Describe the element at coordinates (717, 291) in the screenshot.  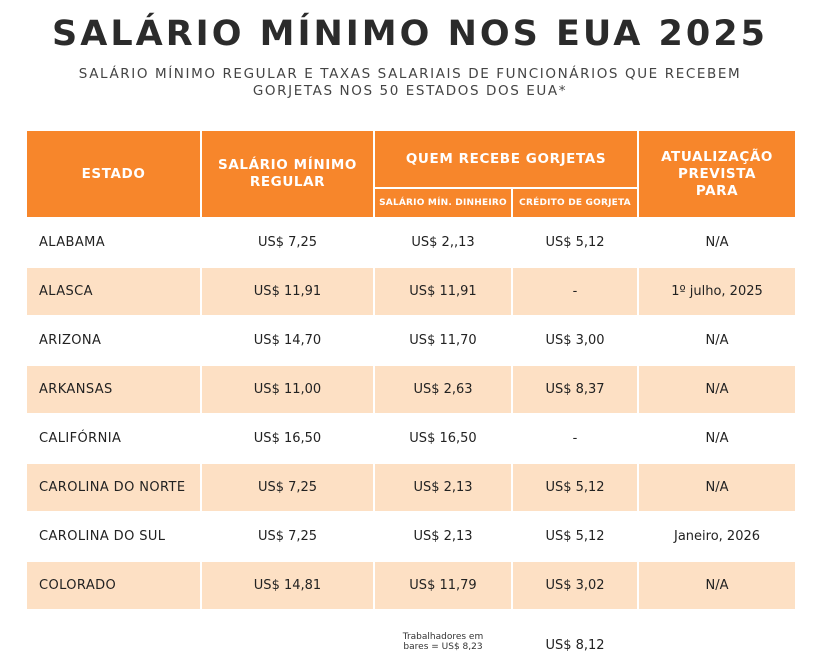
I see `update-cell: 1º julho, 2025` at that location.